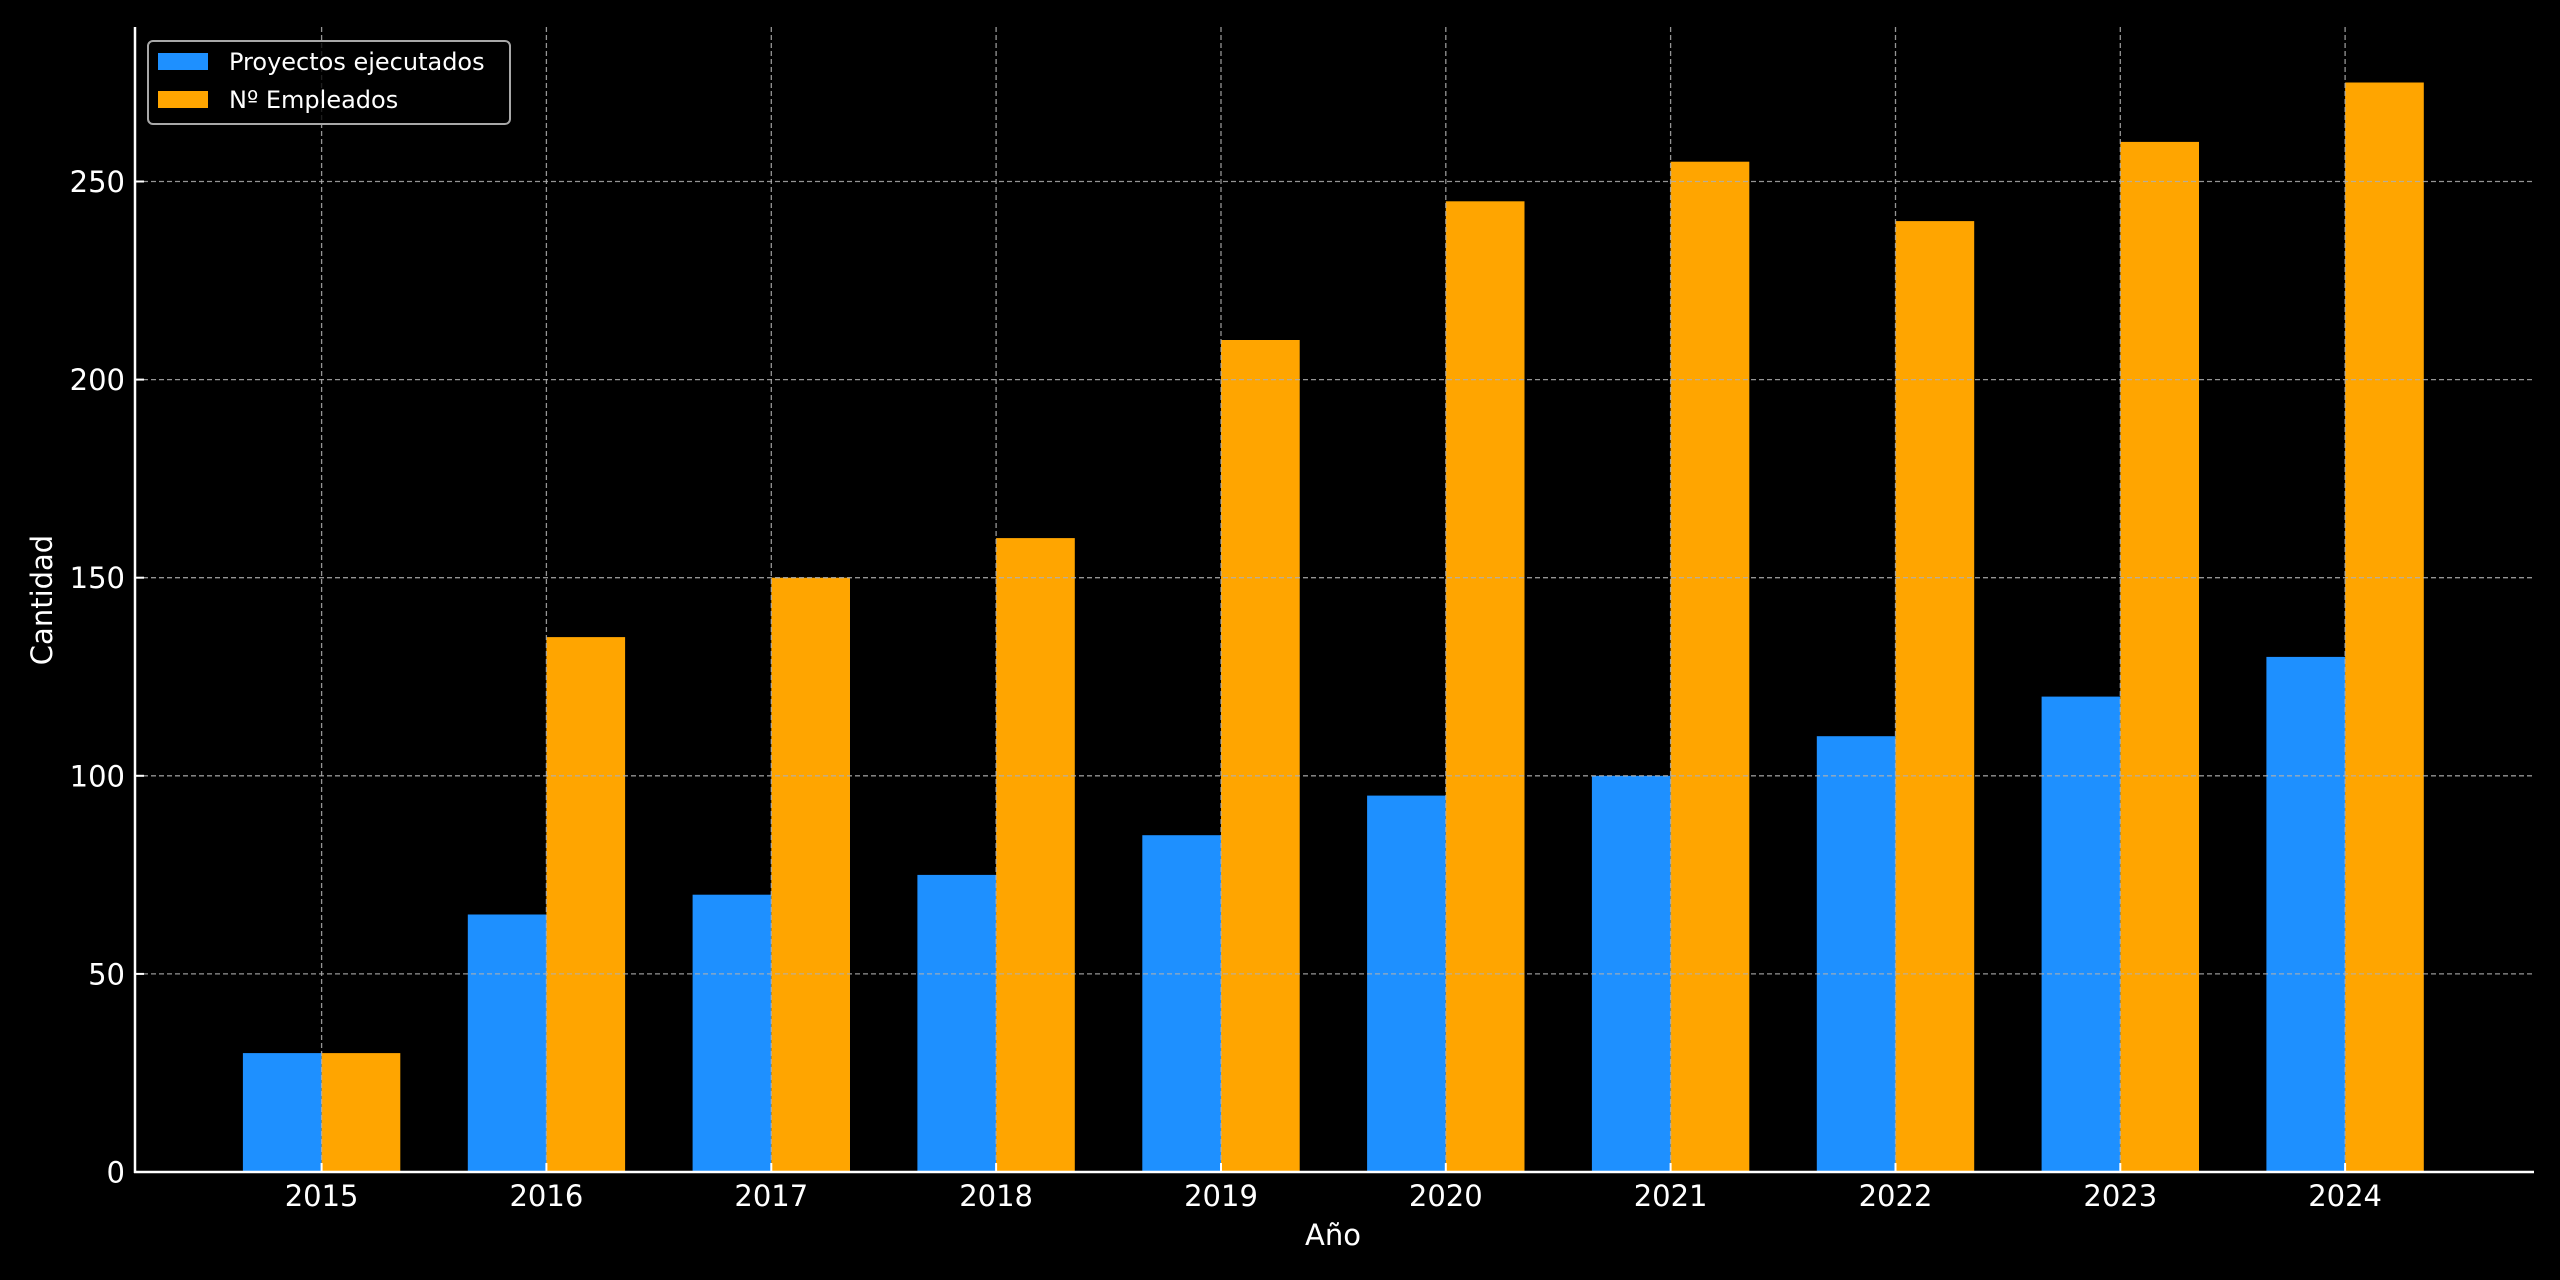 This screenshot has width=2560, height=1280. Describe the element at coordinates (1896, 1196) in the screenshot. I see `x-tick-label-2022: 2022` at that location.